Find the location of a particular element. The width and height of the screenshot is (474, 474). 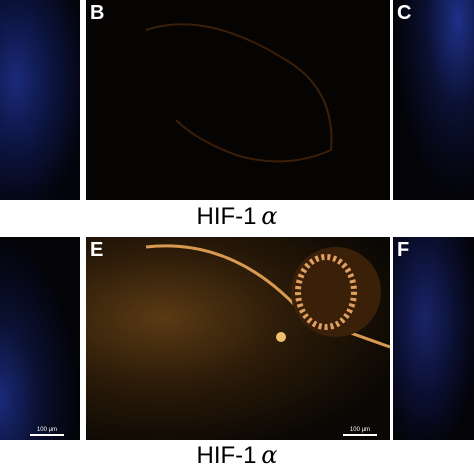

panel-c: C is located at coordinates (433, 100).